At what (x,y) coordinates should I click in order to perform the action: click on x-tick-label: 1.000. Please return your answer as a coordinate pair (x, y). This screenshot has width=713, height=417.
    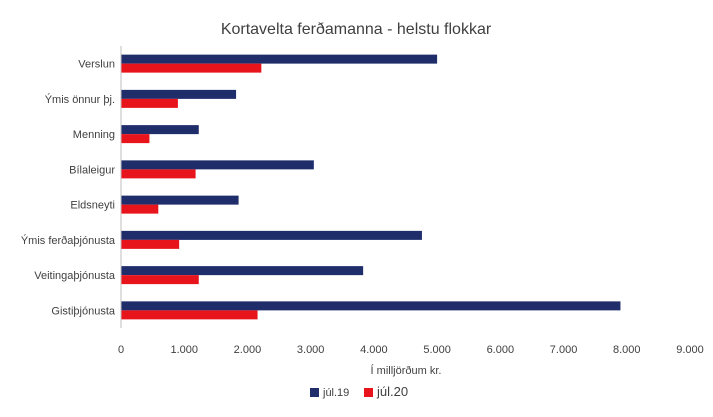
    Looking at the image, I should click on (184, 350).